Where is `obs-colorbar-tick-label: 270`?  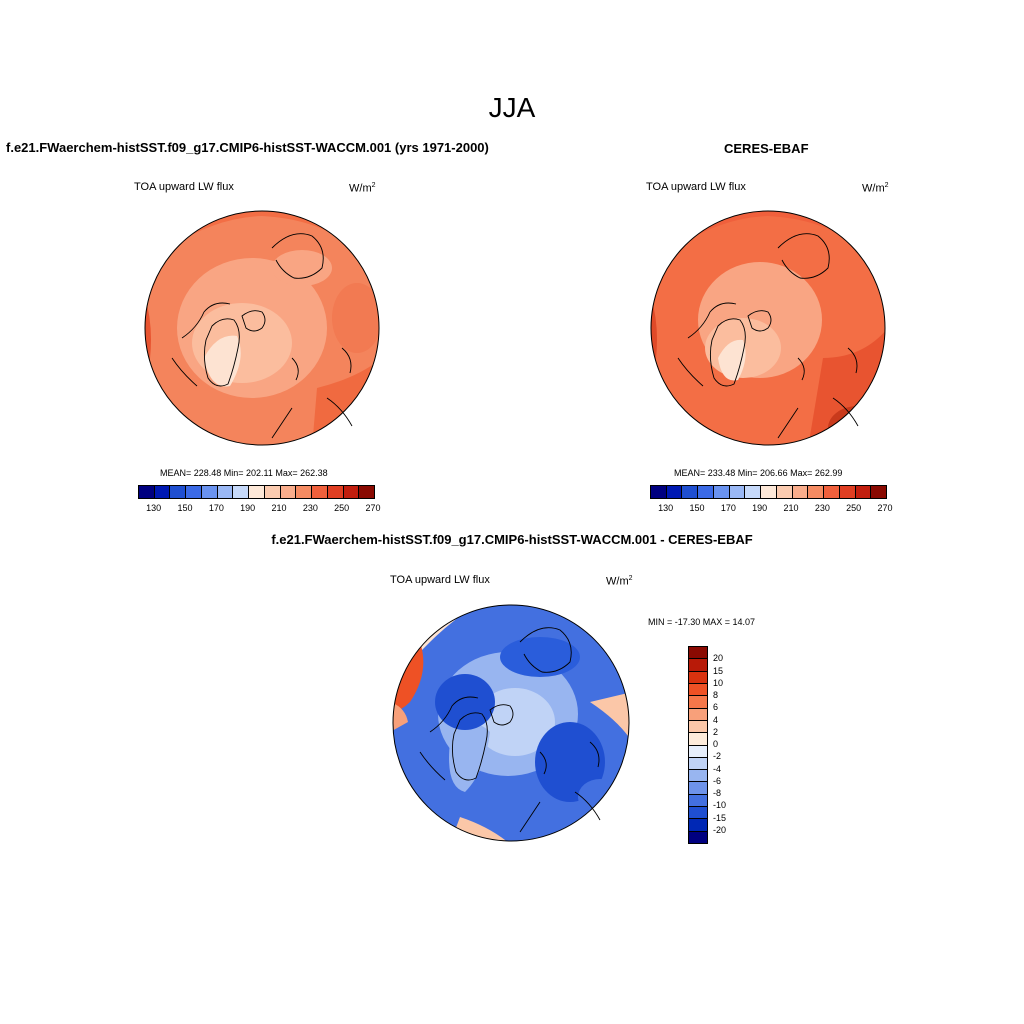 obs-colorbar-tick-label: 270 is located at coordinates (885, 508).